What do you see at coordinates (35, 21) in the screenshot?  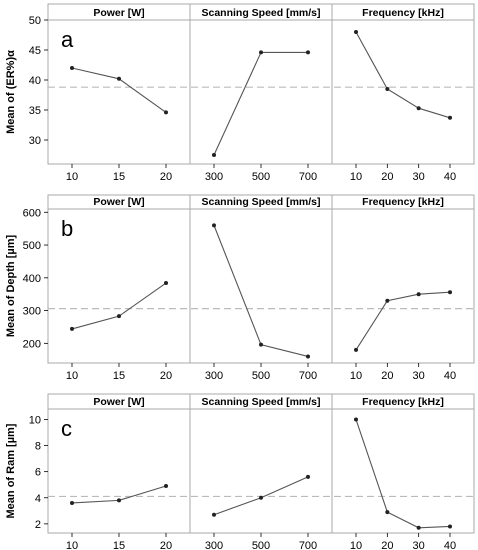 I see `y-tick-label: 50` at bounding box center [35, 21].